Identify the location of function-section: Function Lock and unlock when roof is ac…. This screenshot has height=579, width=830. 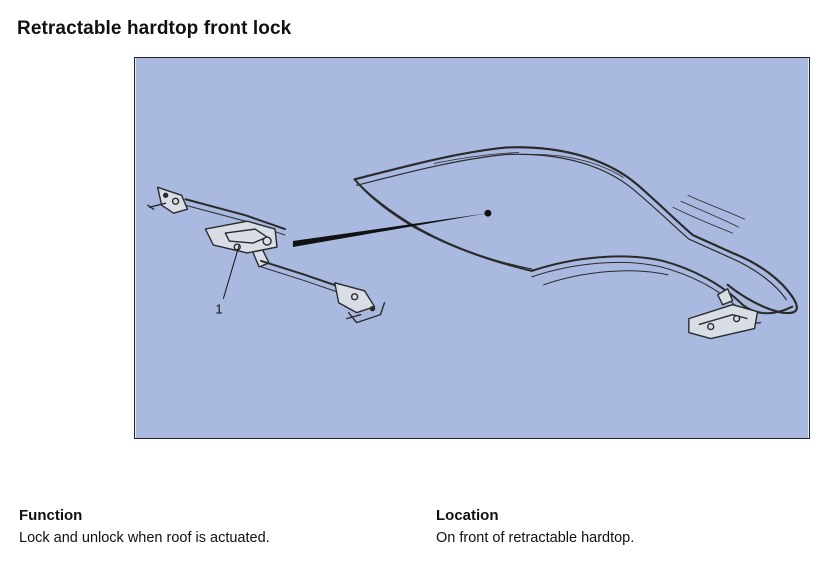
(144, 526).